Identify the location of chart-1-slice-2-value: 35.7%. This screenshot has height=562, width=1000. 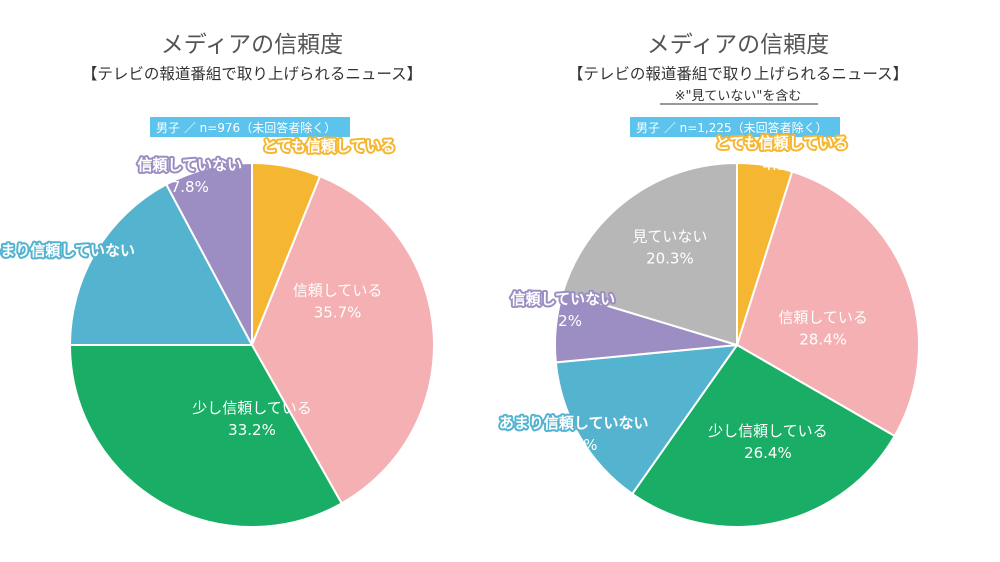
(338, 313).